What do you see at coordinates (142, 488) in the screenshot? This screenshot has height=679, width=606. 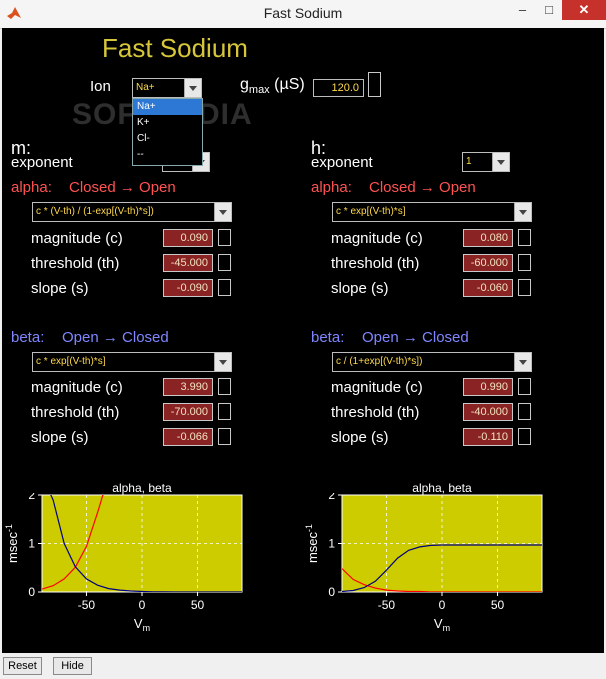 I see `m-plot-title: alpha, beta` at bounding box center [142, 488].